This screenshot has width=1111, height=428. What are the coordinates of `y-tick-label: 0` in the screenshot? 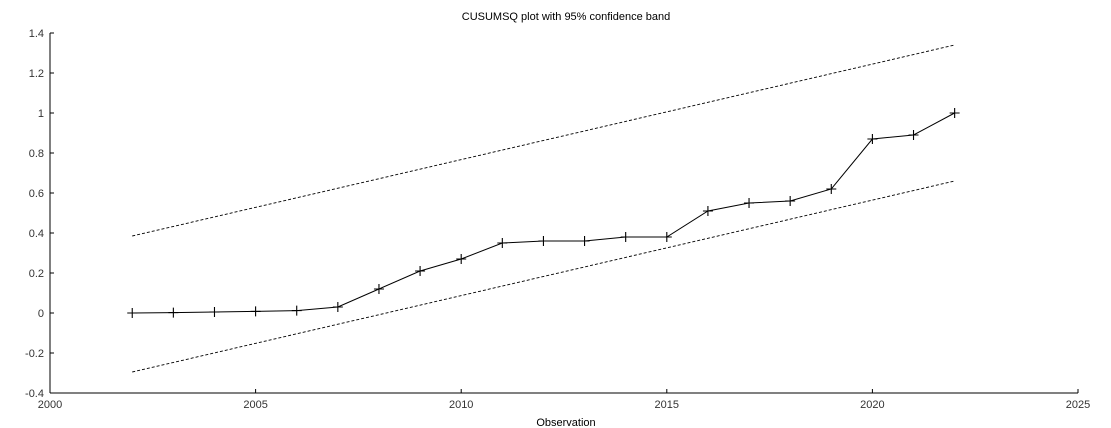 It's located at (41, 314).